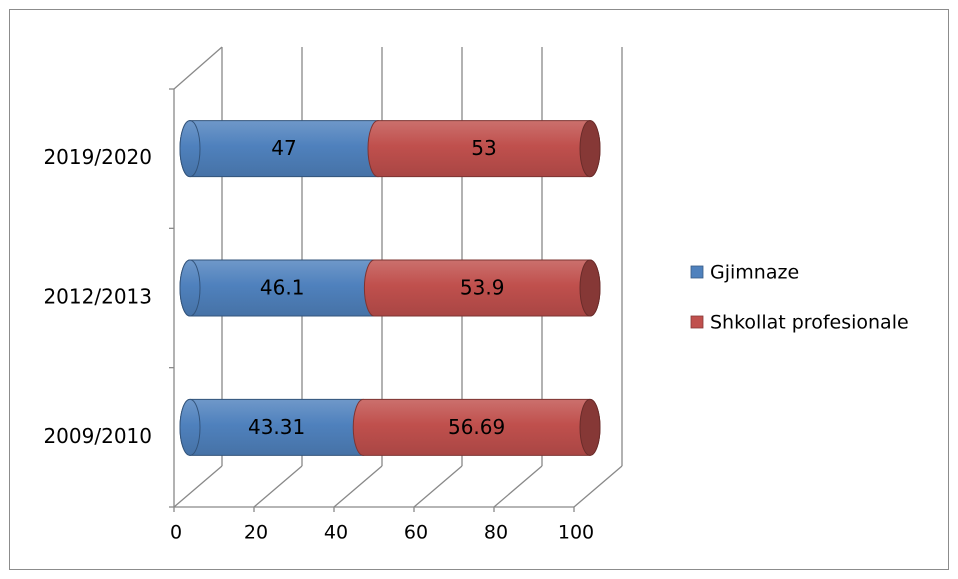  What do you see at coordinates (176, 533) in the screenshot?
I see `x-tick-label: 0` at bounding box center [176, 533].